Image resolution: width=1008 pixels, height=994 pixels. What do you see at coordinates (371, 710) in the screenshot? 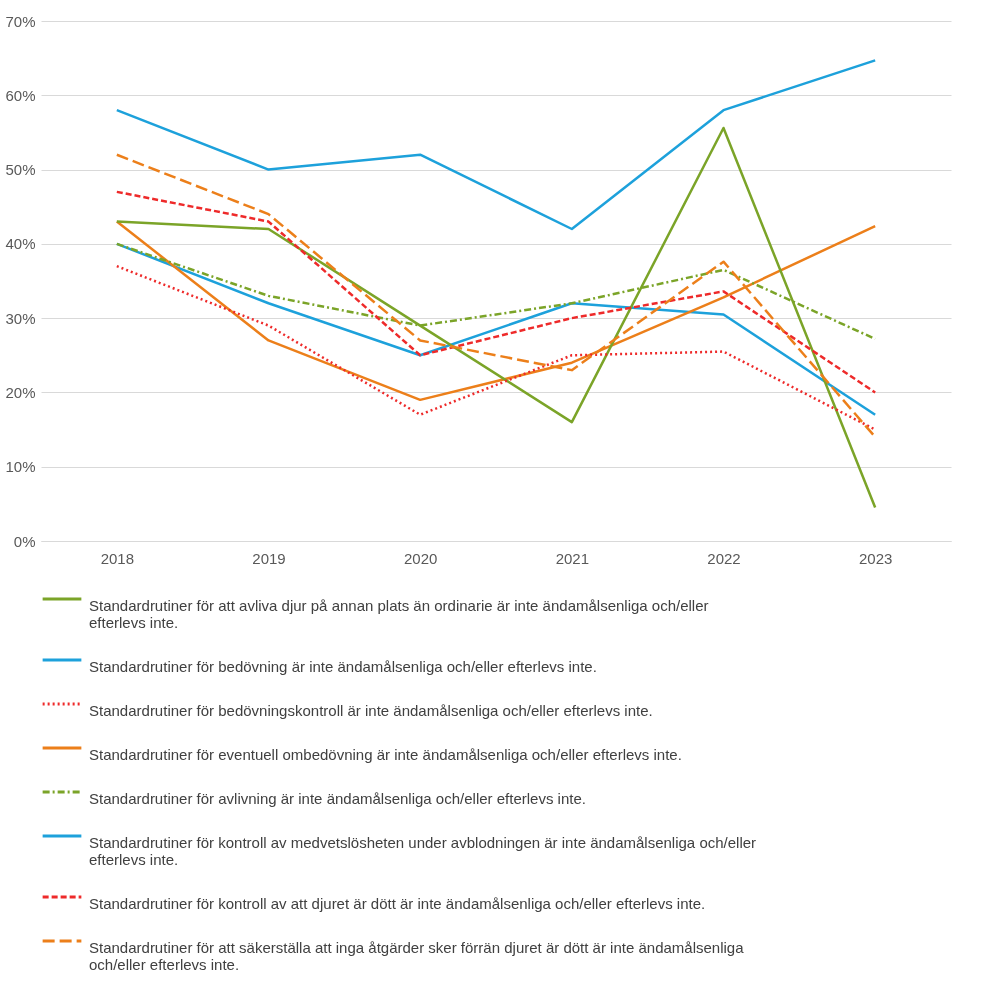
I see `legend-label: Standardrutiner för bedövningskontroll är inte ändamålsenliga och/eller efterlevs inte.` at bounding box center [371, 710].